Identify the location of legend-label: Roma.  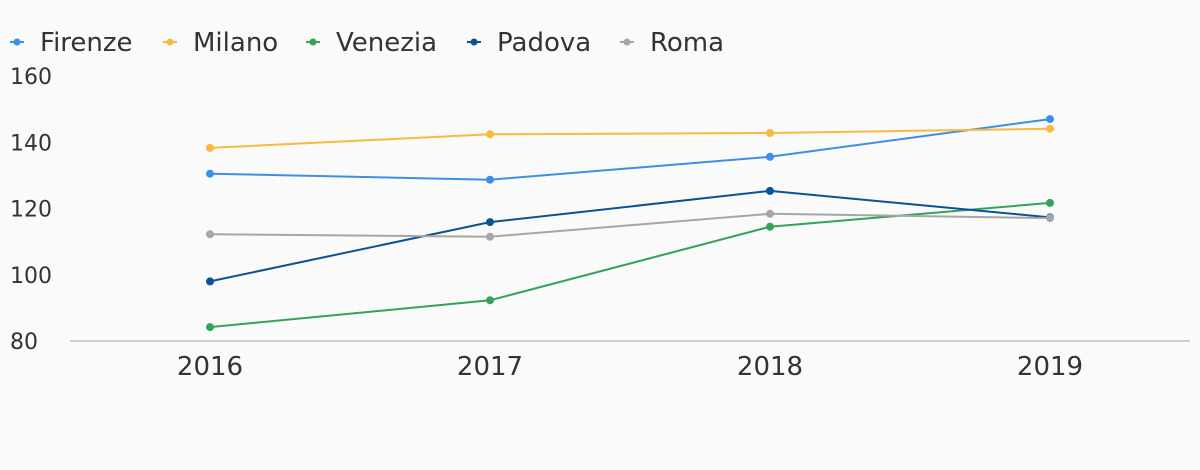
(687, 43).